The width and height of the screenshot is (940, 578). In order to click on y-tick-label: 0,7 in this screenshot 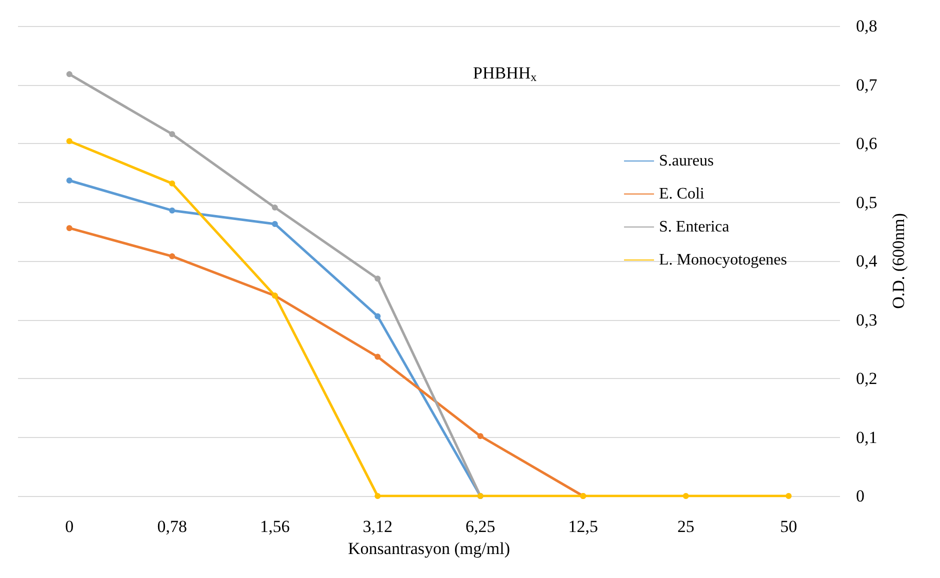, I will do `click(867, 84)`.